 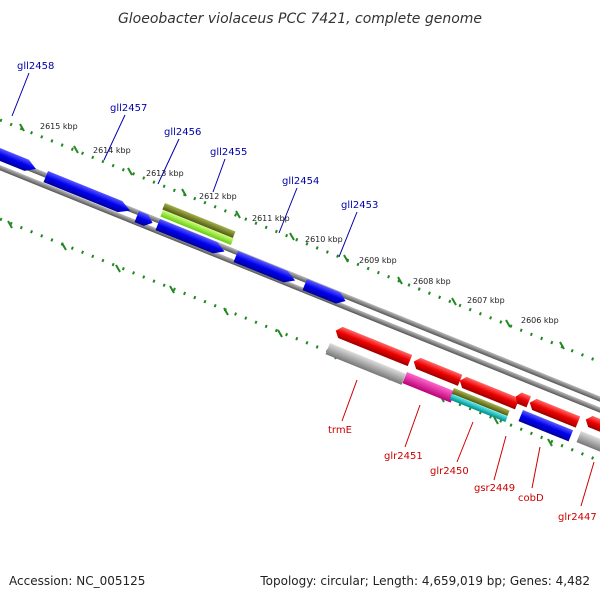 I want to click on feature-gray-bar, so click(x=366, y=364).